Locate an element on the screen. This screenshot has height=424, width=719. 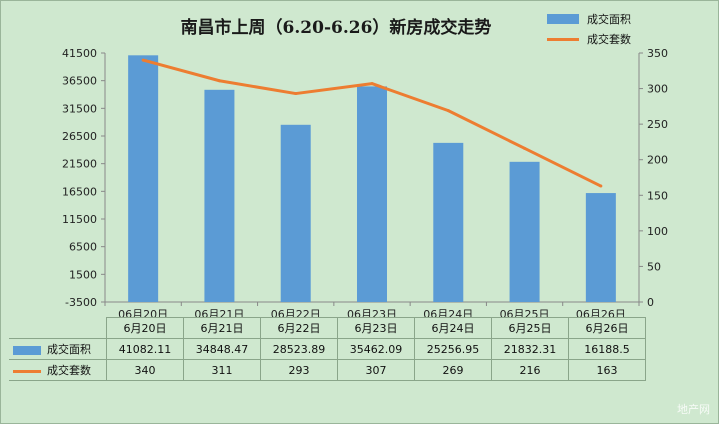
table-cell: 216 is located at coordinates (530, 370).